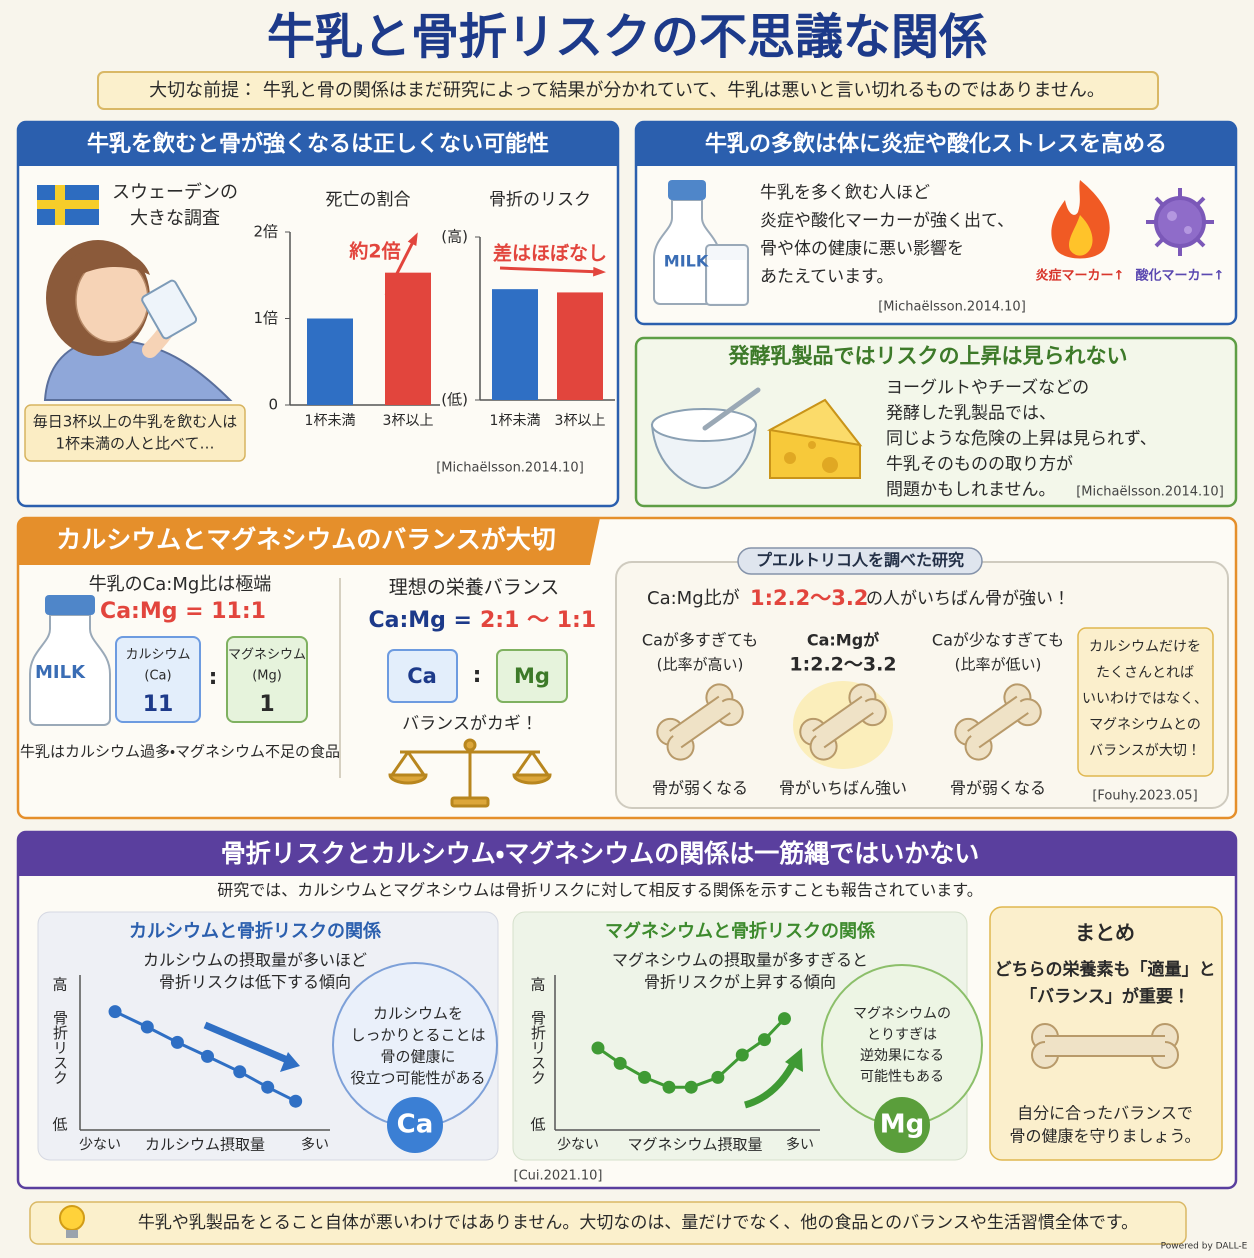  I want to click on body-text: 牛乳そのものの取り方が, so click(979, 465).